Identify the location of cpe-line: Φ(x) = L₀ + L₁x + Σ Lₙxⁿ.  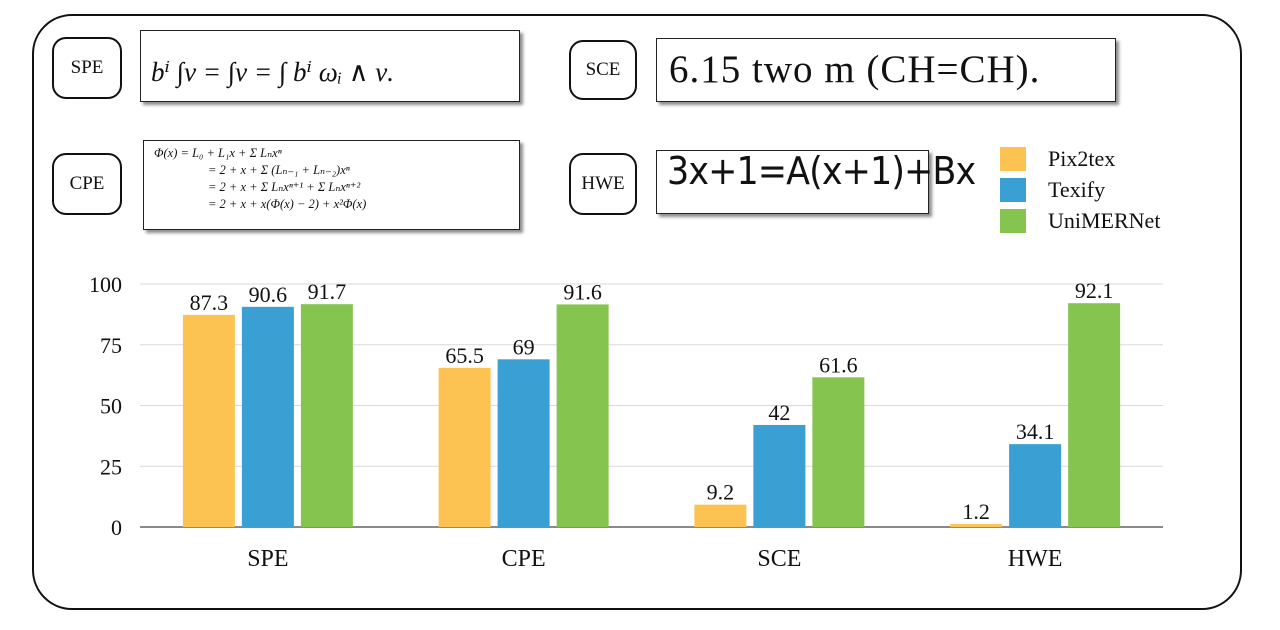
(218, 153).